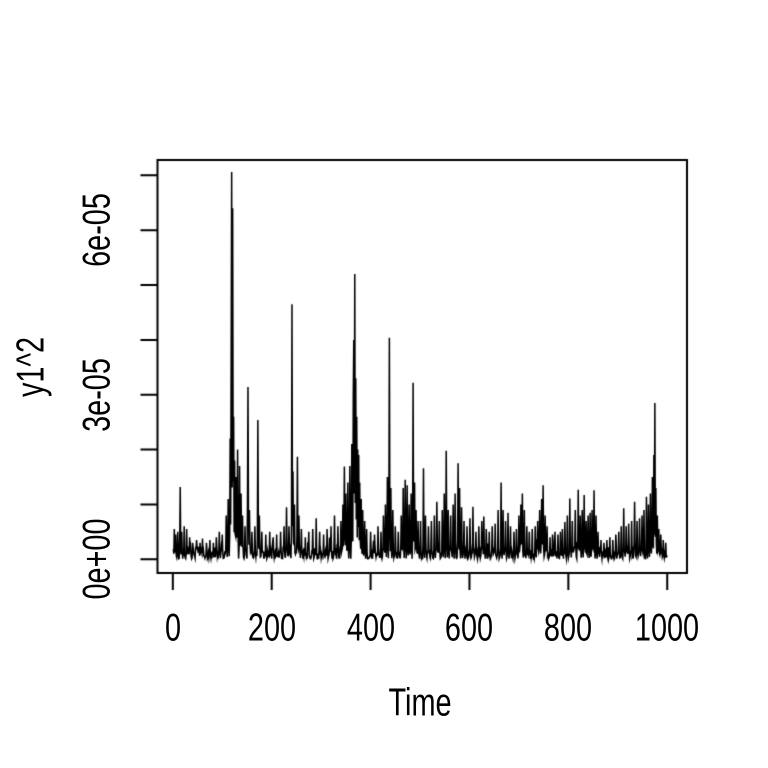 This screenshot has height=768, width=768. I want to click on x-axis-title: Time, so click(420, 703).